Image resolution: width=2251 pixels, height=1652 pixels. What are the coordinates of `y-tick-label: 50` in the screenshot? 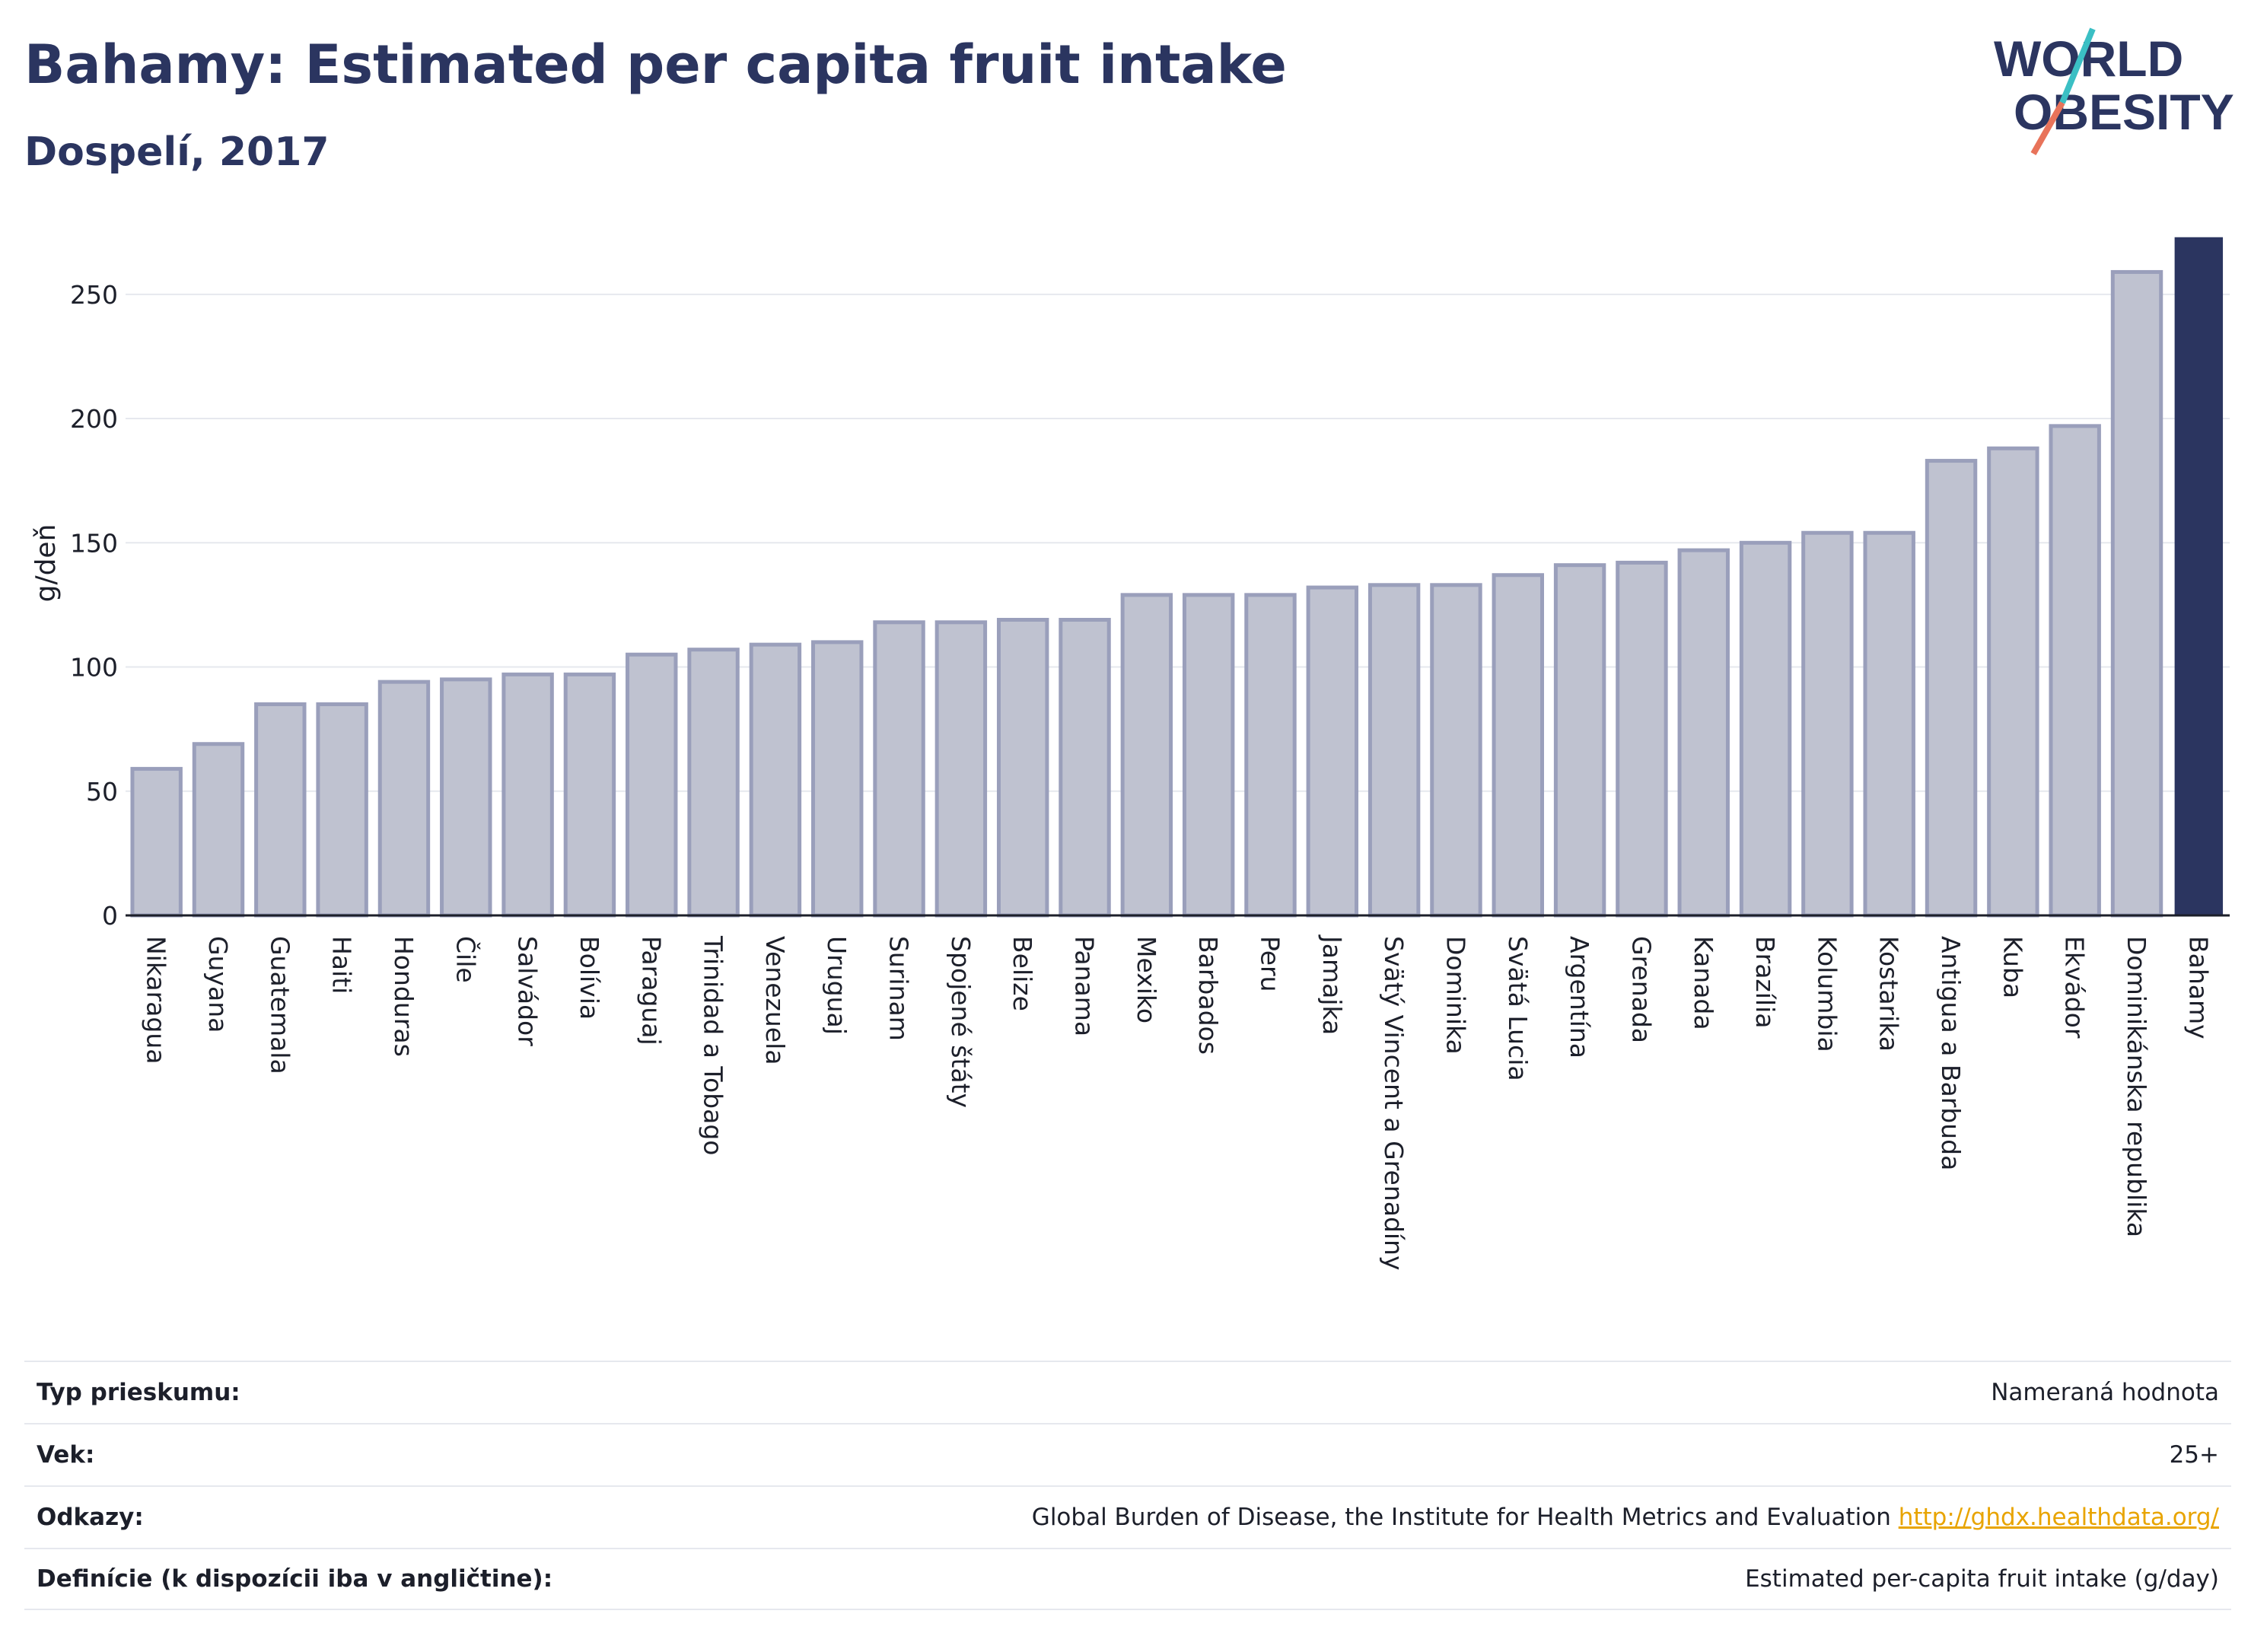 It's located at (102, 792).